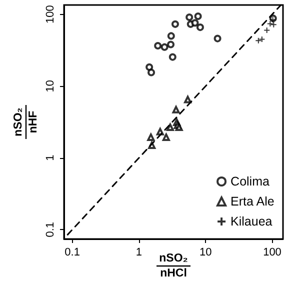  I want to click on x-tick-label: 100, so click(272, 252).